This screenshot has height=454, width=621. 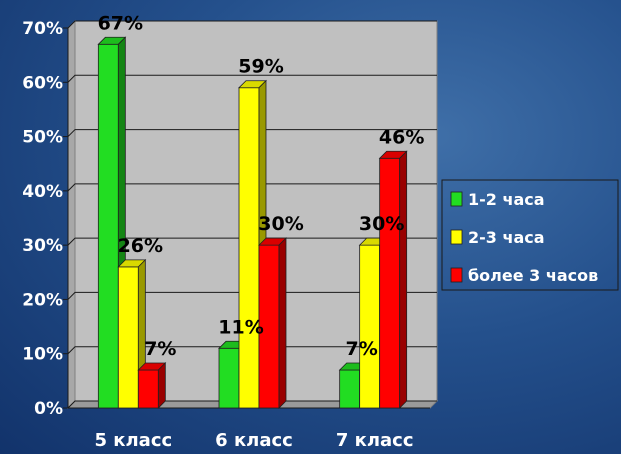 What do you see at coordinates (133, 440) in the screenshot?
I see `x-category-label: 5 класс` at bounding box center [133, 440].